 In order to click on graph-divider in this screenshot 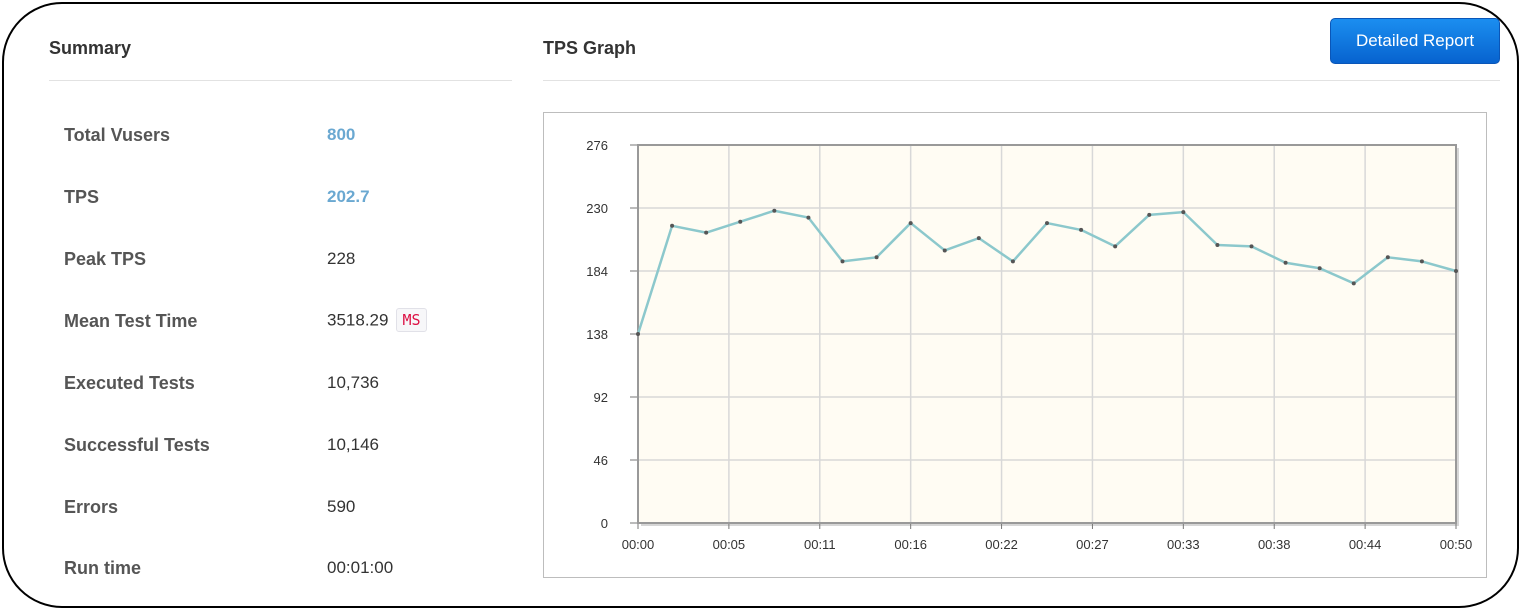, I will do `click(1021, 80)`.